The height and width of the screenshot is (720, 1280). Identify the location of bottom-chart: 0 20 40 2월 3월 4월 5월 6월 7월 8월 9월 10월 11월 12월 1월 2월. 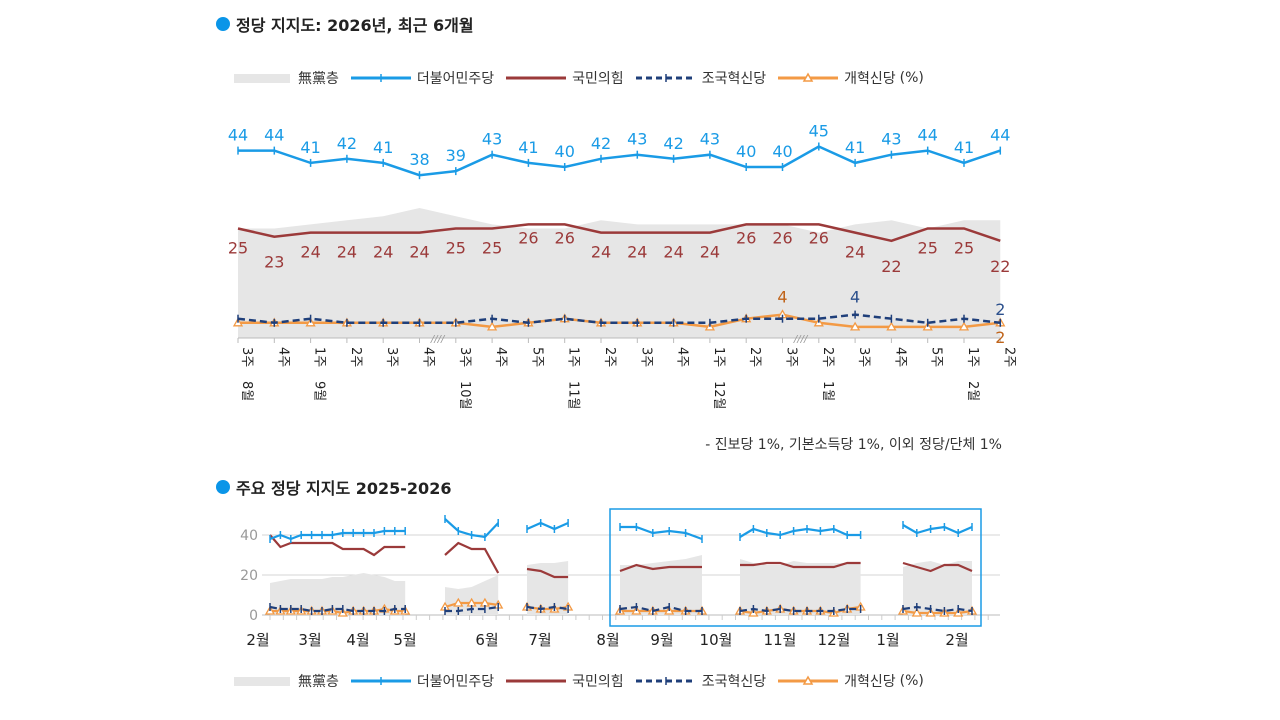
(620, 578).